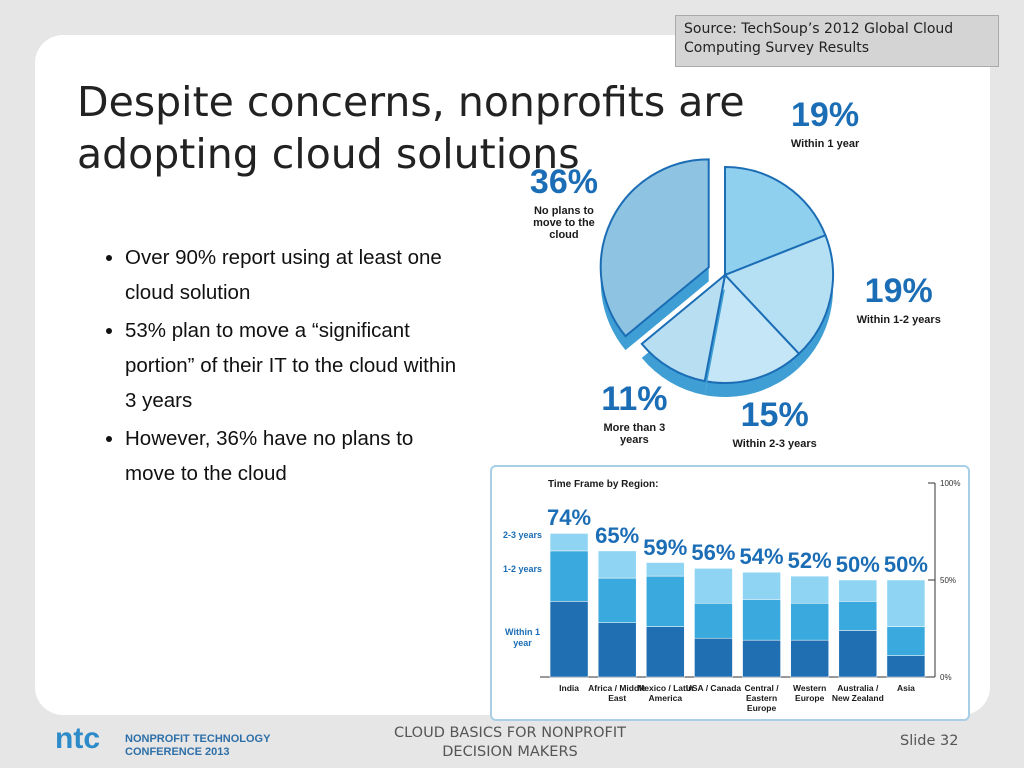  What do you see at coordinates (569, 518) in the screenshot?
I see `total-label: 74%` at bounding box center [569, 518].